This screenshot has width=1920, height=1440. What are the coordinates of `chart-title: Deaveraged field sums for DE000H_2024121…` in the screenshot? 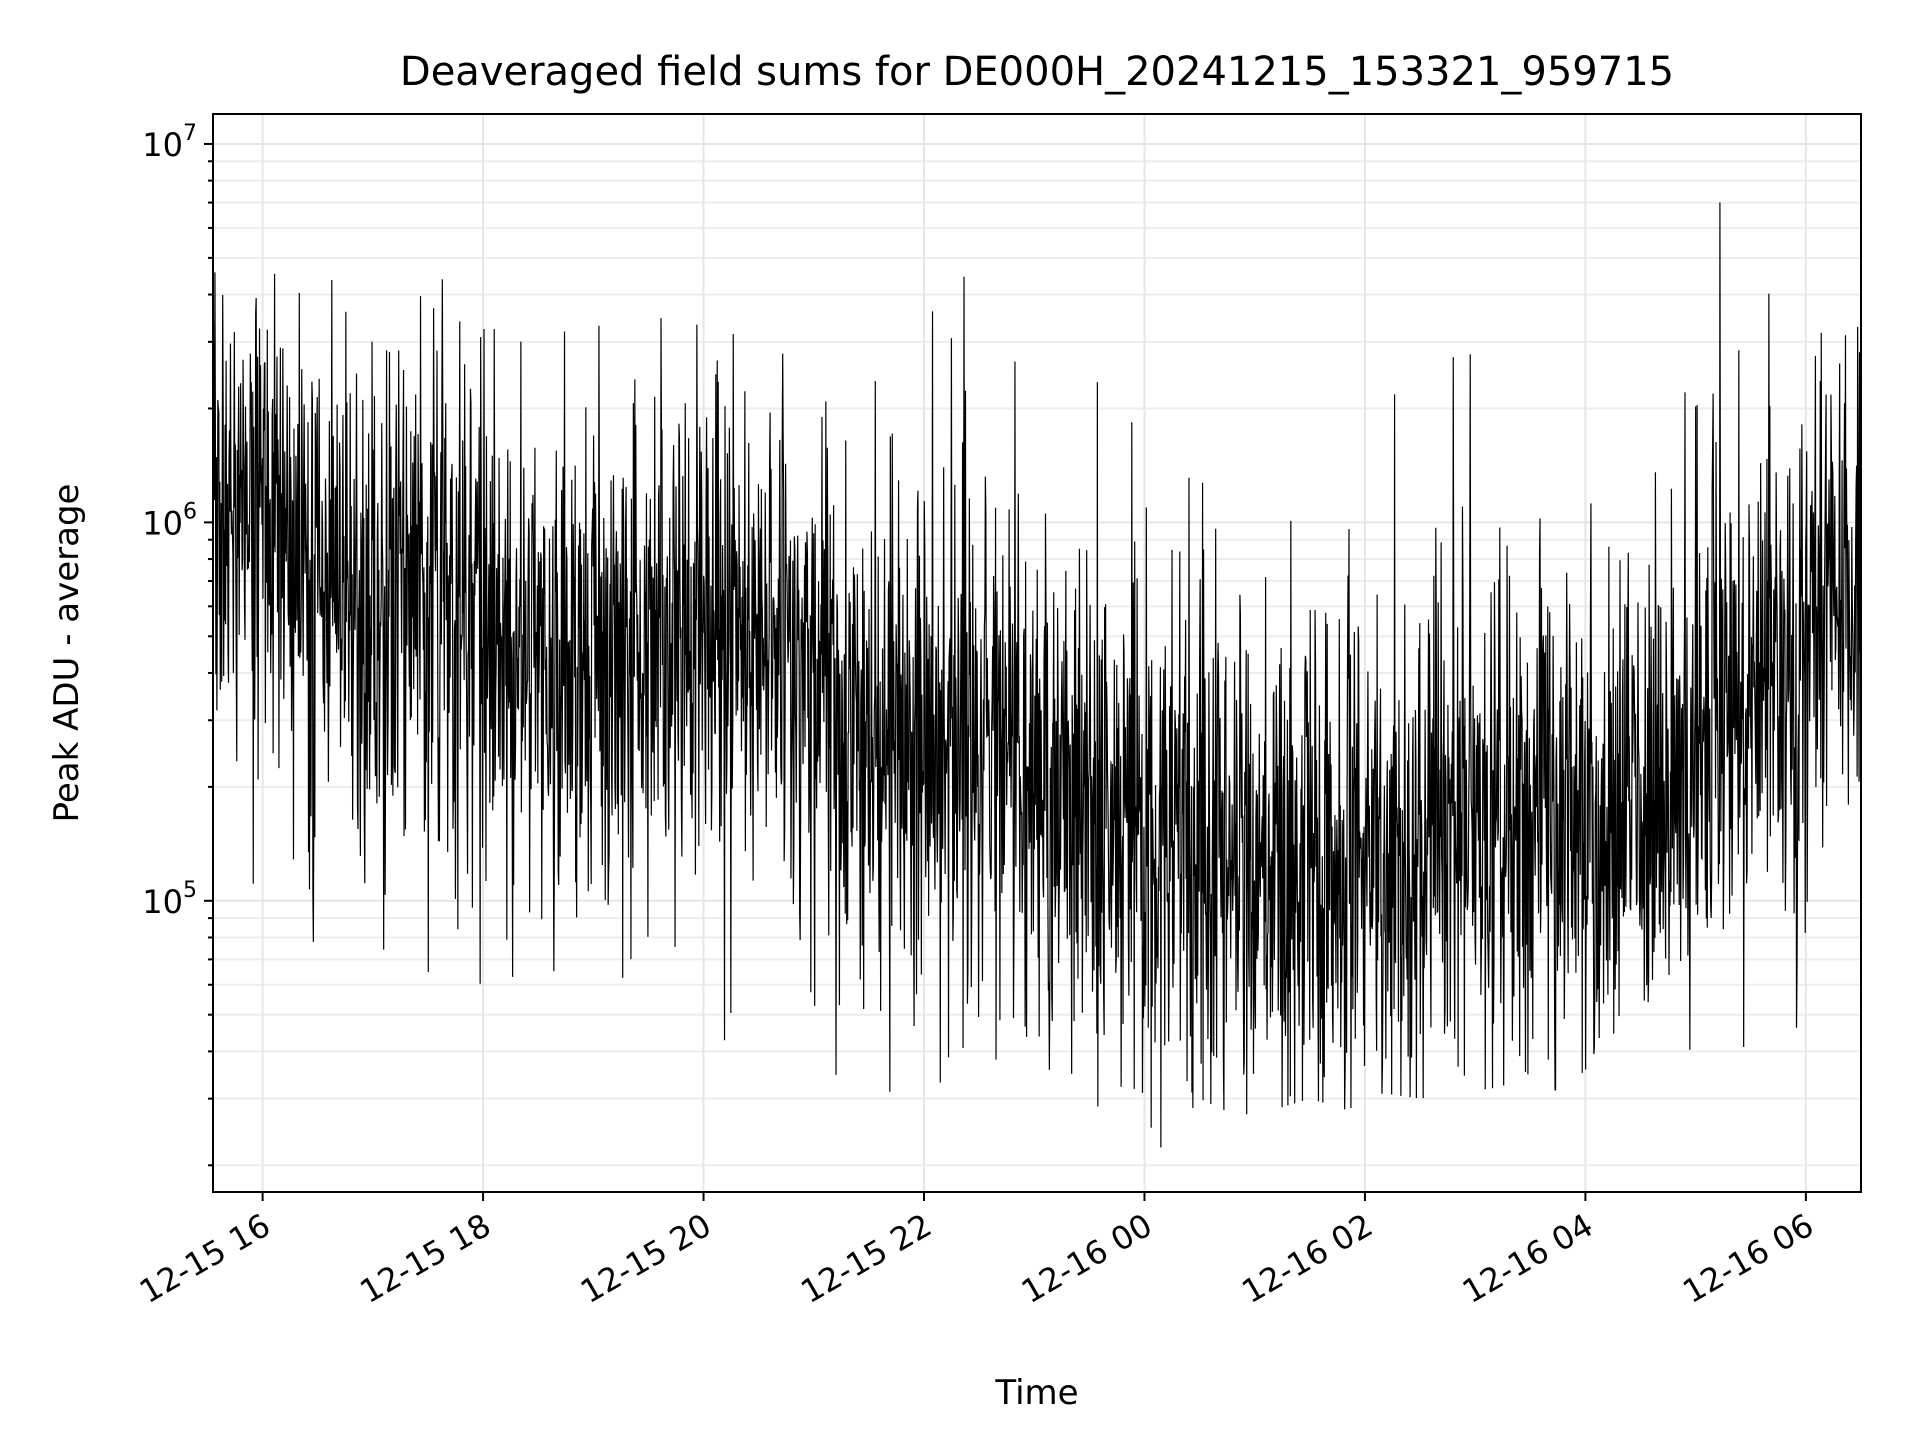 It's located at (1037, 72).